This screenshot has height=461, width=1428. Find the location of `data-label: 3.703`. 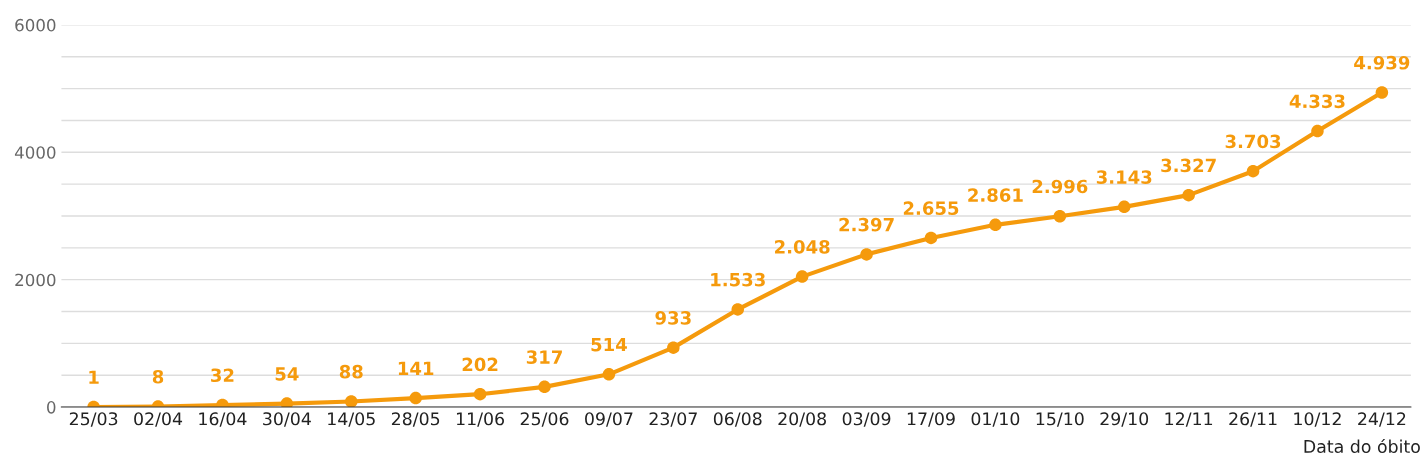

data-label: 3.703 is located at coordinates (1253, 141).